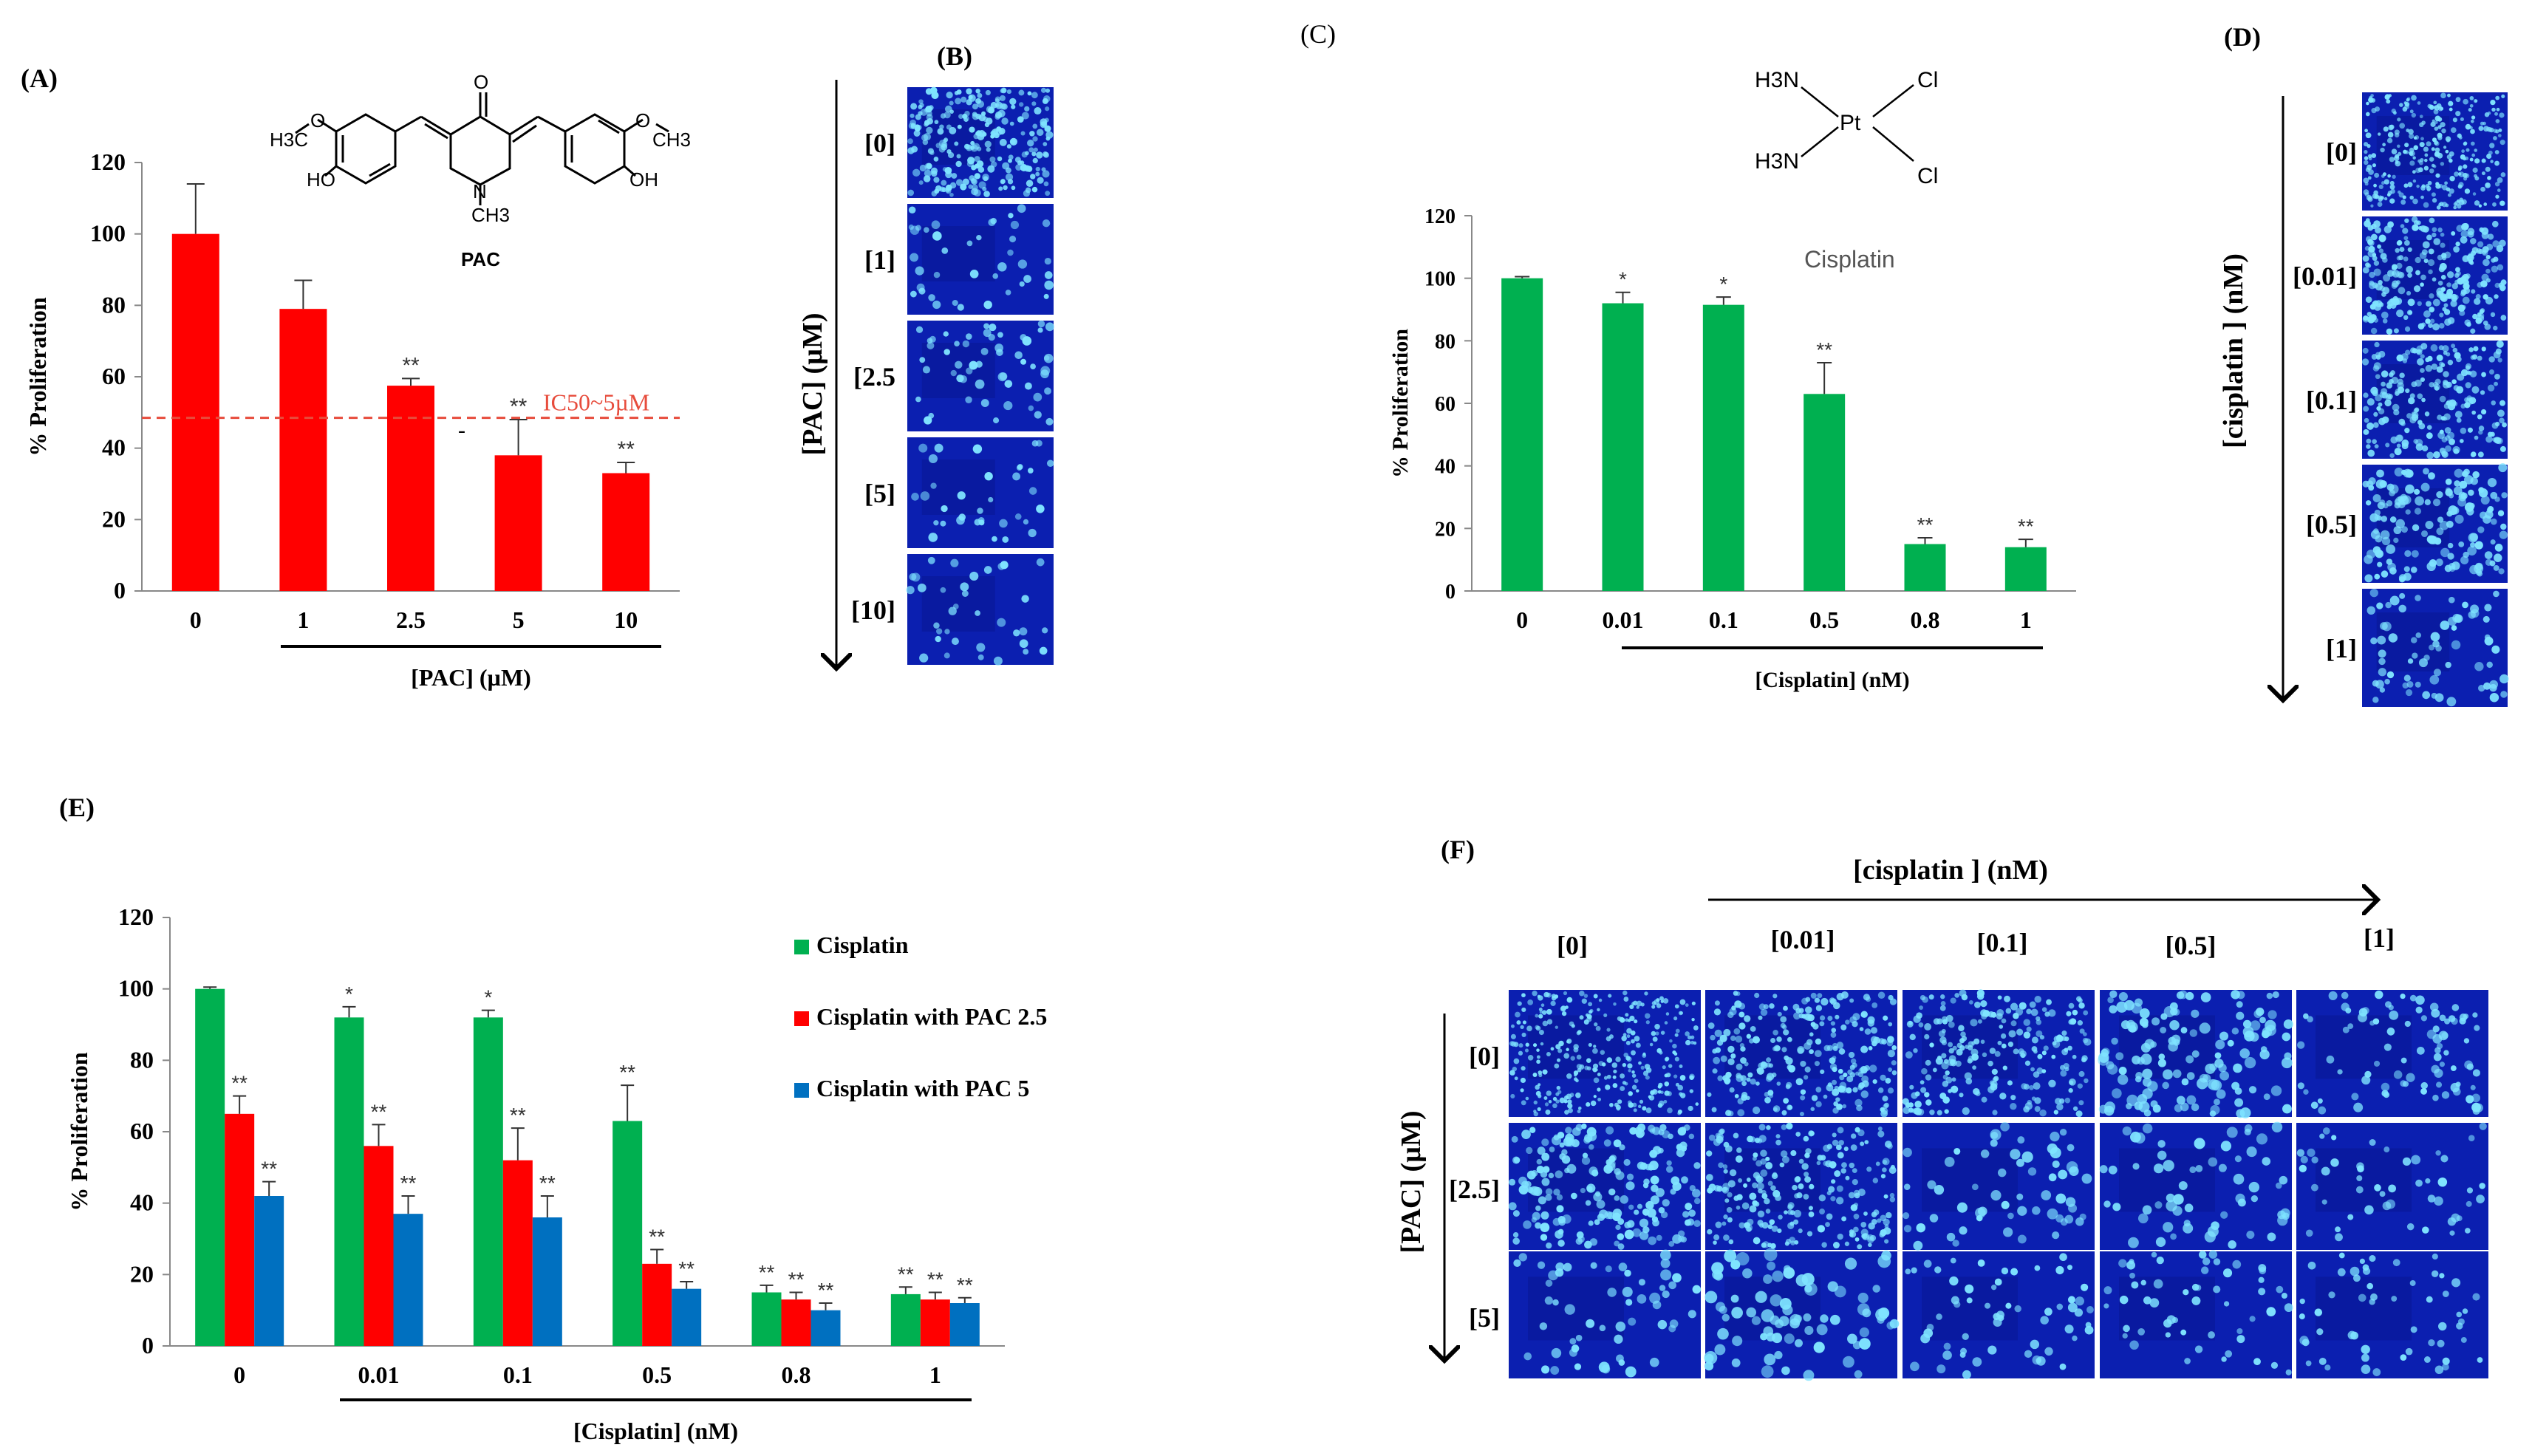 The height and width of the screenshot is (1456, 2532). I want to click on micrograph-image, so click(1801, 1186).